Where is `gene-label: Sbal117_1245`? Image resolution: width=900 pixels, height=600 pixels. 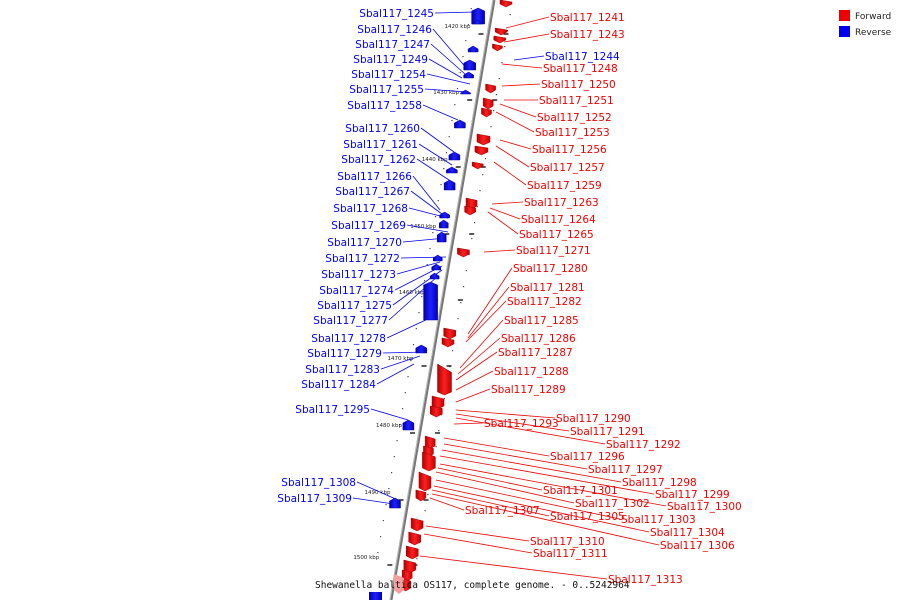 gene-label: Sbal117_1245 is located at coordinates (396, 14).